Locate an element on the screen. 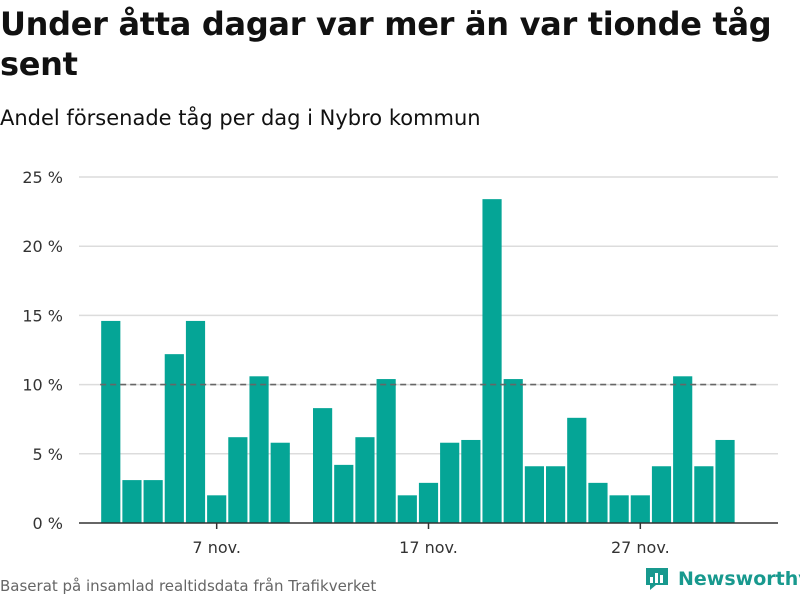  y-tick-label: 15 % is located at coordinates (42, 315).